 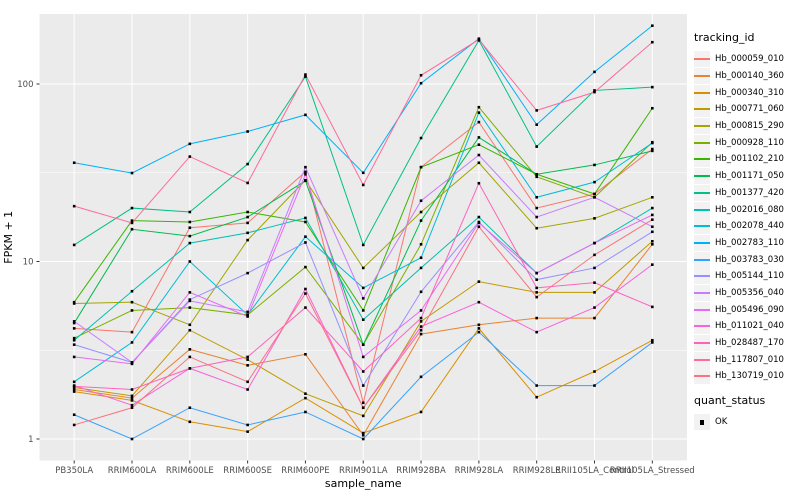 What do you see at coordinates (746, 226) in the screenshot?
I see `legend-item-Hb_002078_440: Hb_002078_440` at bounding box center [746, 226].